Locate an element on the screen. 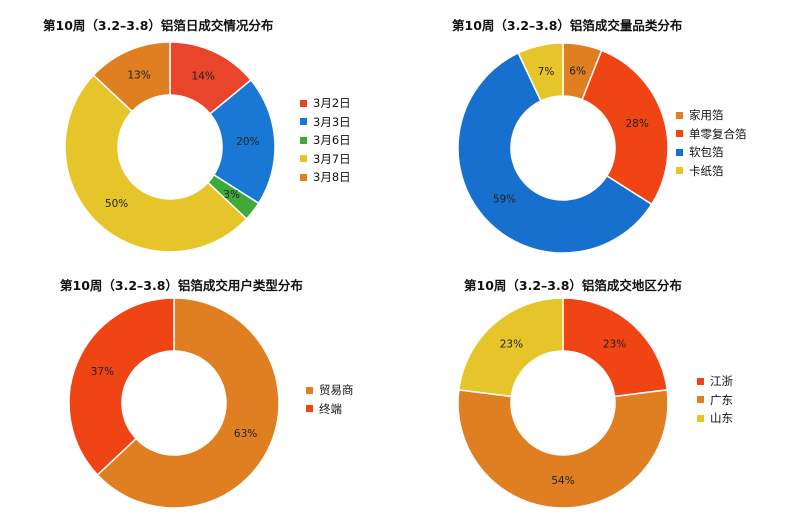  legend-label: 贸易商 is located at coordinates (336, 390).